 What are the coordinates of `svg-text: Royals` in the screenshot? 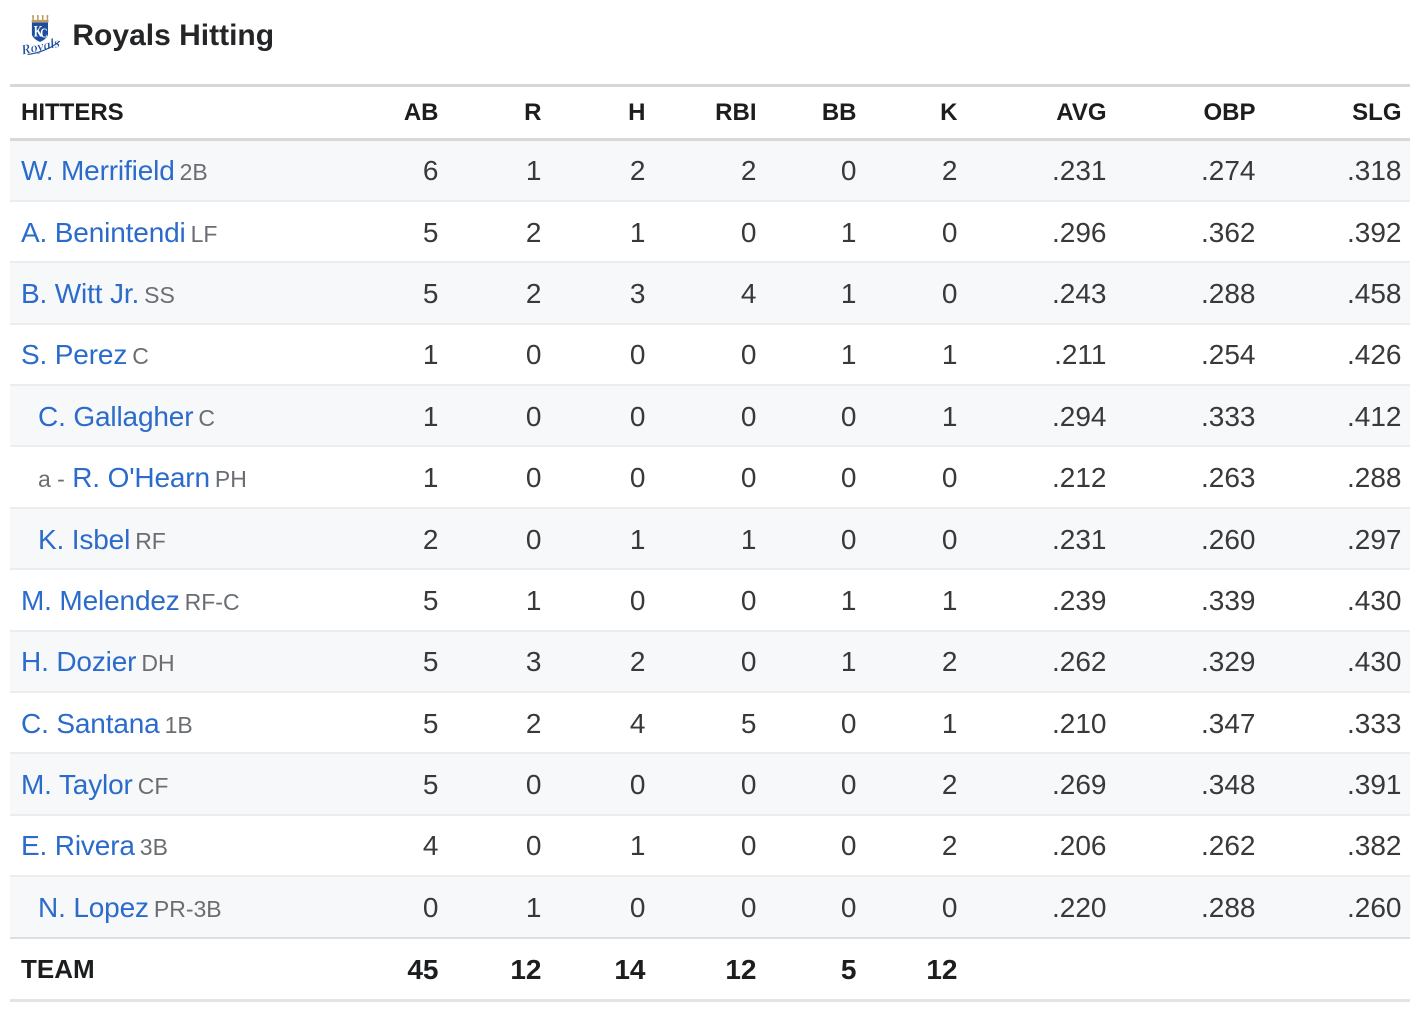 It's located at (40, 47).